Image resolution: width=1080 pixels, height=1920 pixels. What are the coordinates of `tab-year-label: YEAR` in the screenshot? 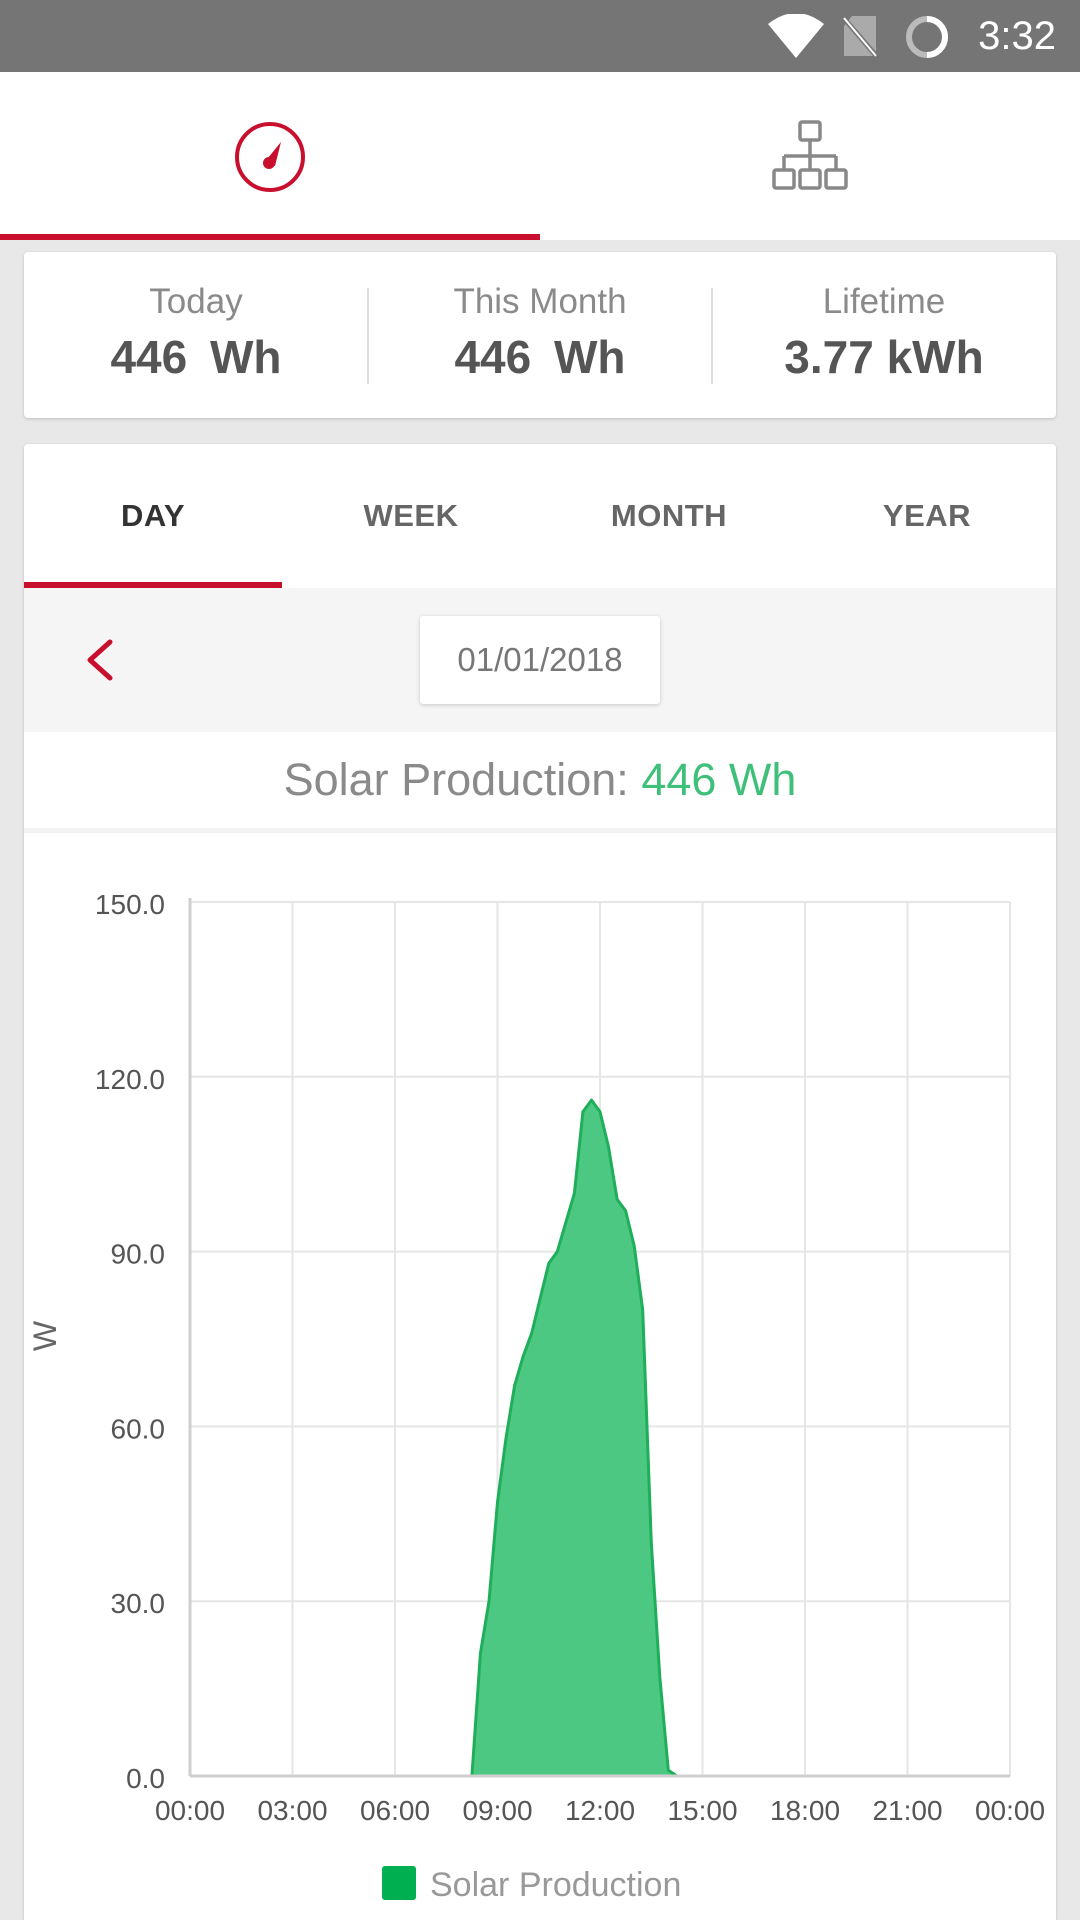 It's located at (927, 515).